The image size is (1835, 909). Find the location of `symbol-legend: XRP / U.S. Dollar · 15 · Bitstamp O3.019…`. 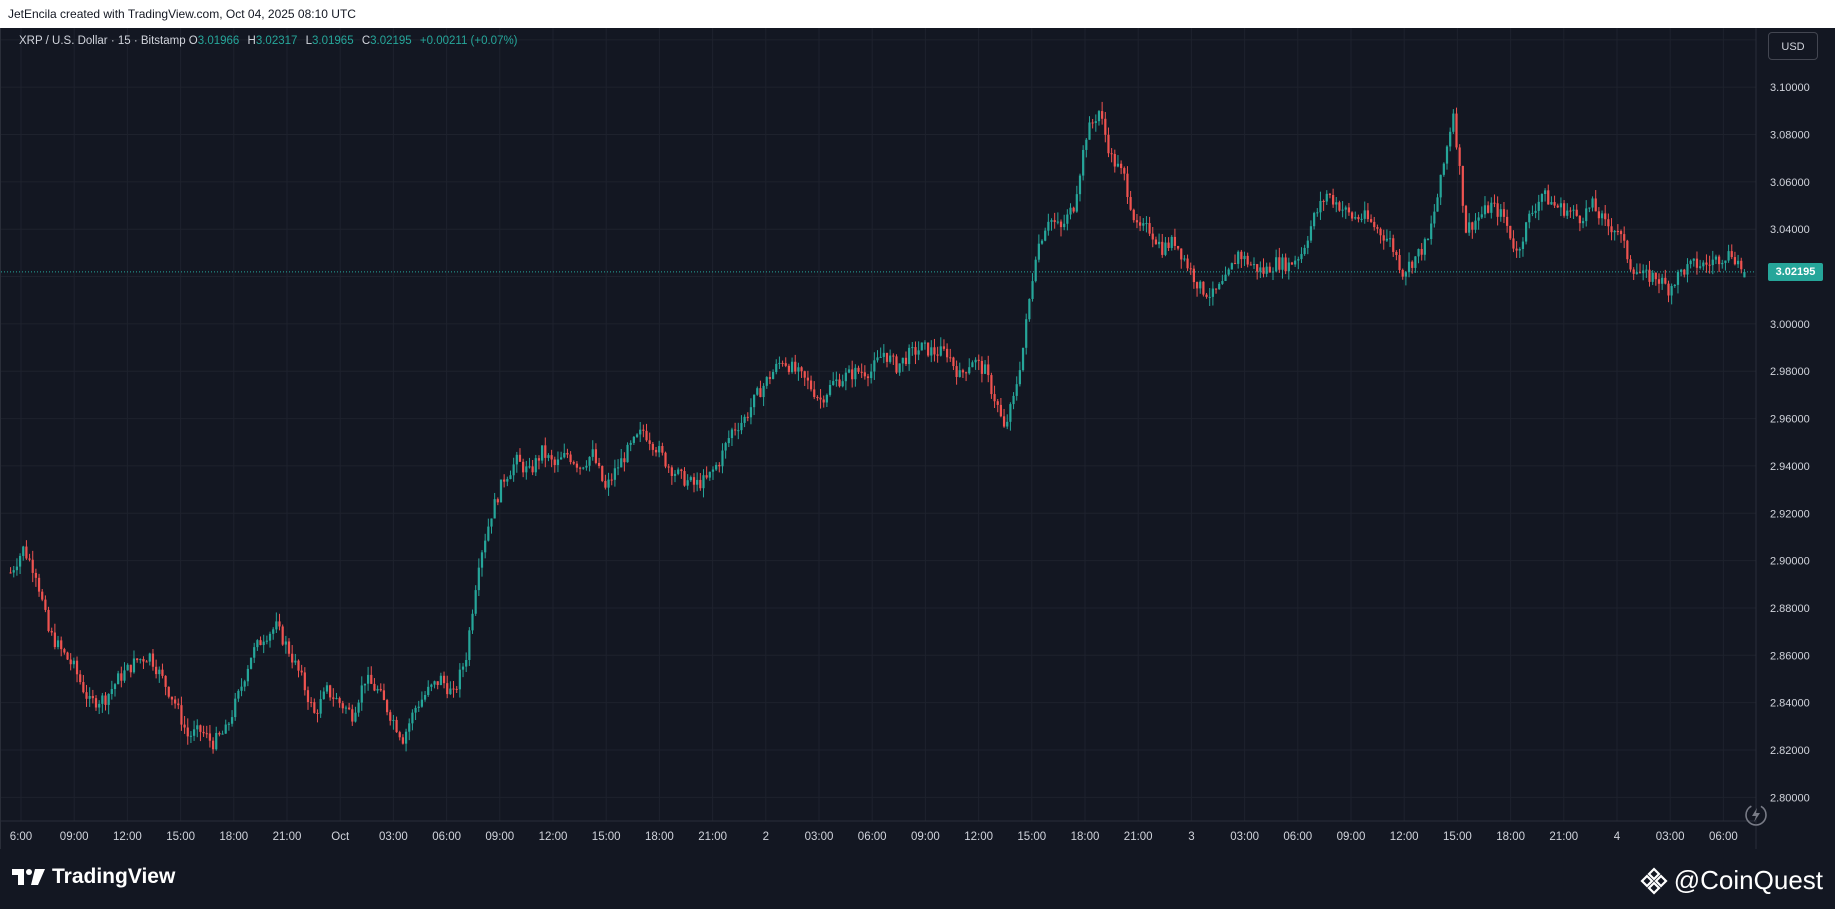

symbol-legend: XRP / U.S. Dollar · 15 · Bitstamp O3.019… is located at coordinates (271, 41).